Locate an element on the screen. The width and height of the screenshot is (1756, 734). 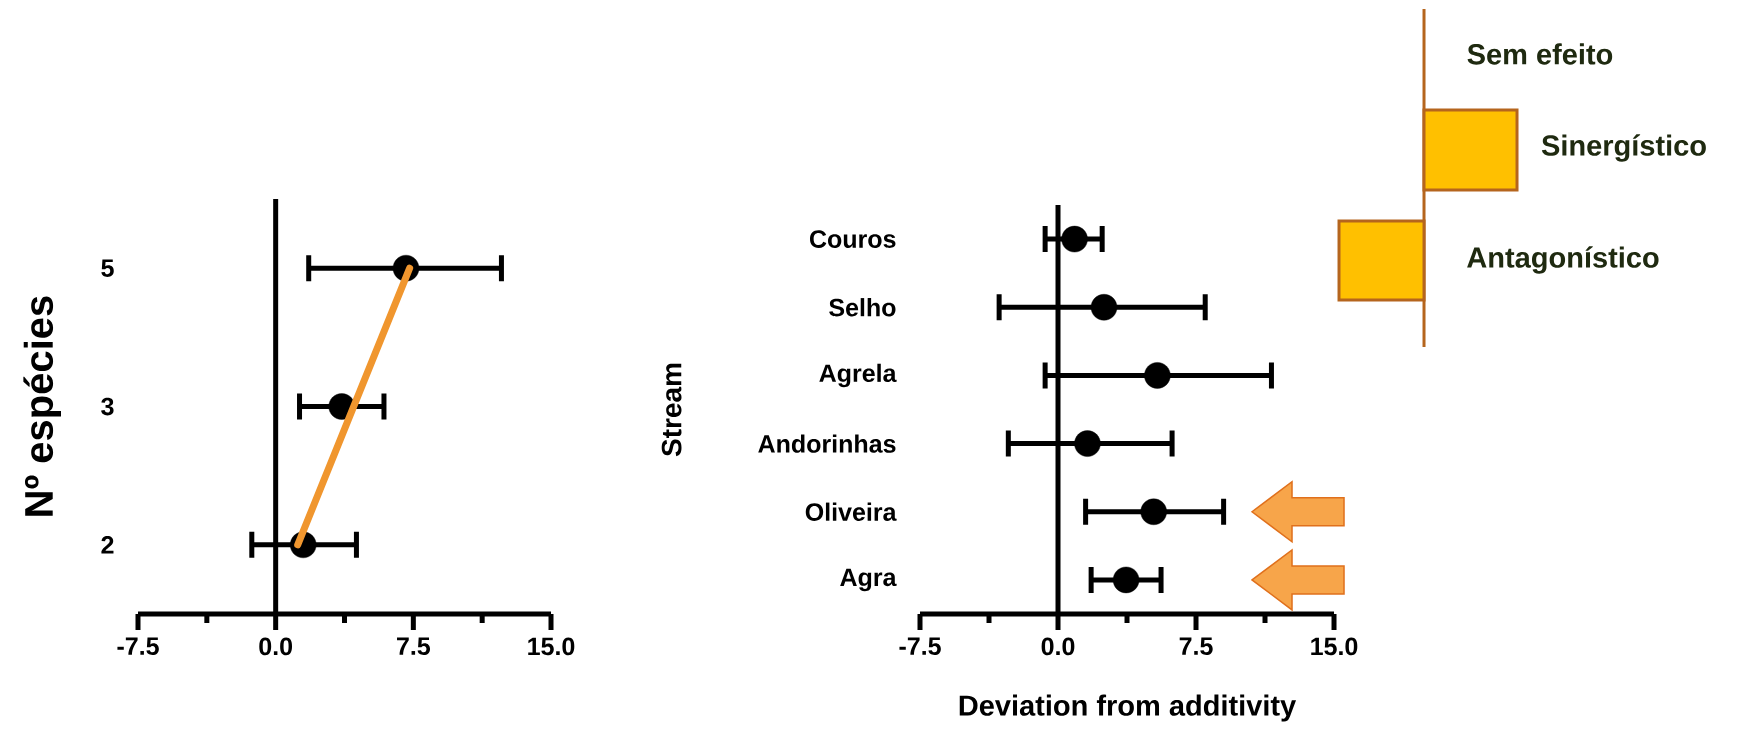
y-axis-title: Stream is located at coordinates (671, 410).